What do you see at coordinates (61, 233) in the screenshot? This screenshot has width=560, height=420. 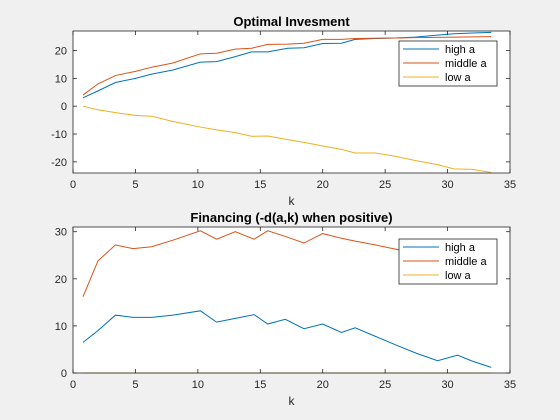 I see `y-tick-label: 30` at bounding box center [61, 233].